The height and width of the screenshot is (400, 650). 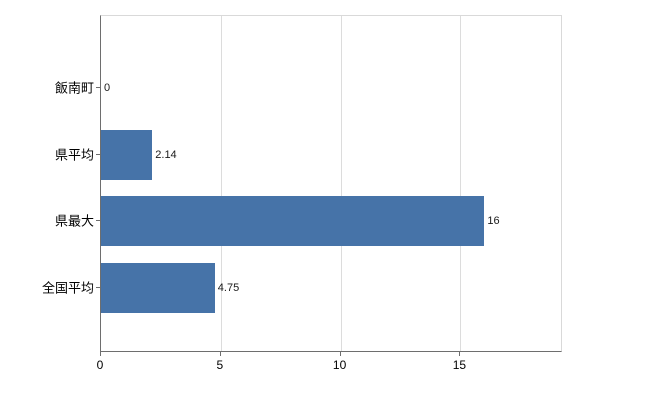 I want to click on category-label: 県最大, so click(x=74, y=221).